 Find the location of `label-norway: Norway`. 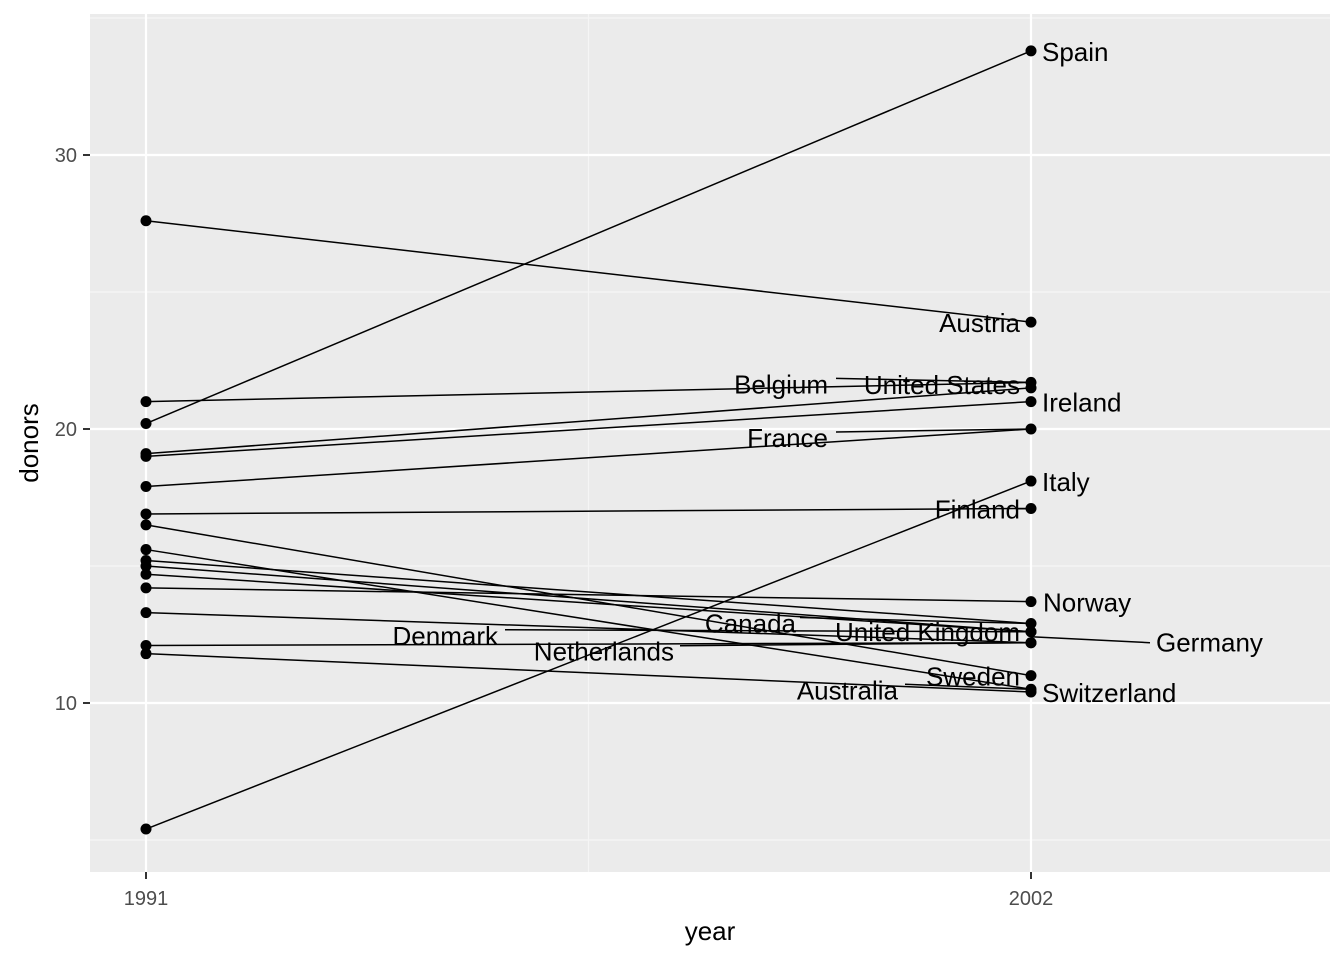

label-norway: Norway is located at coordinates (1087, 603).